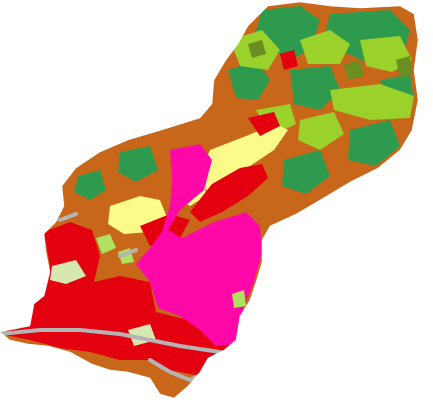  What do you see at coordinates (330, 60) in the screenshot?
I see `zone-olive` at bounding box center [330, 60].